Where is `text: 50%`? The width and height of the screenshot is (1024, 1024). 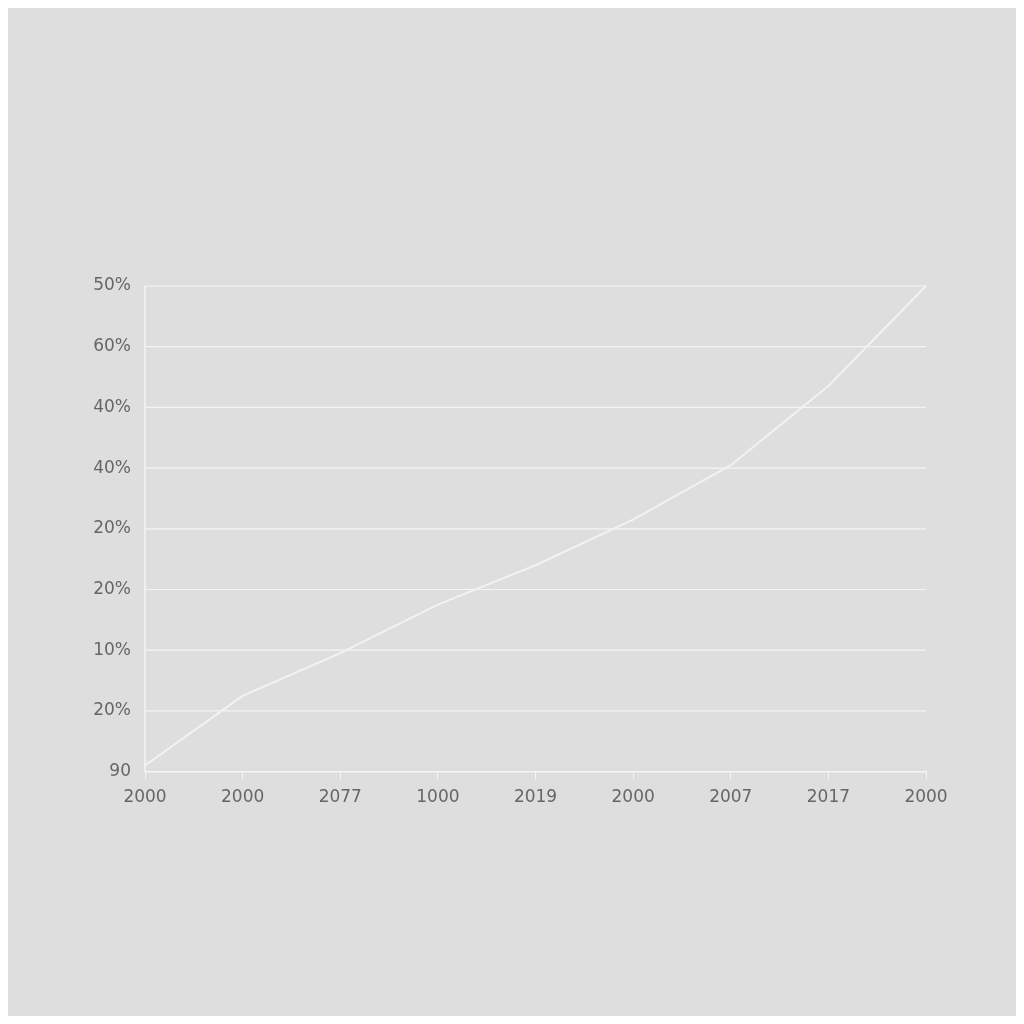
text: 50% is located at coordinates (112, 284).